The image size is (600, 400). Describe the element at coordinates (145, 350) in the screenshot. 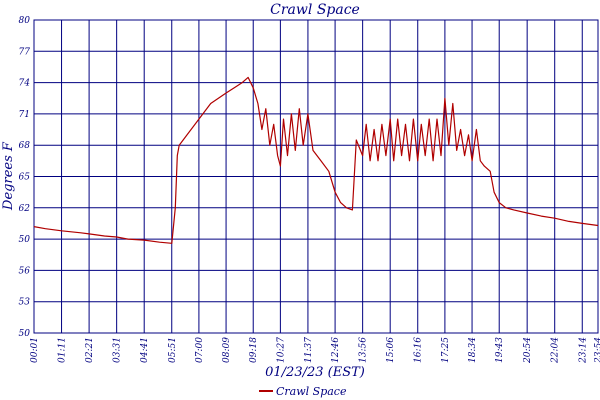

I see `x-tick-label: 04:41` at that location.